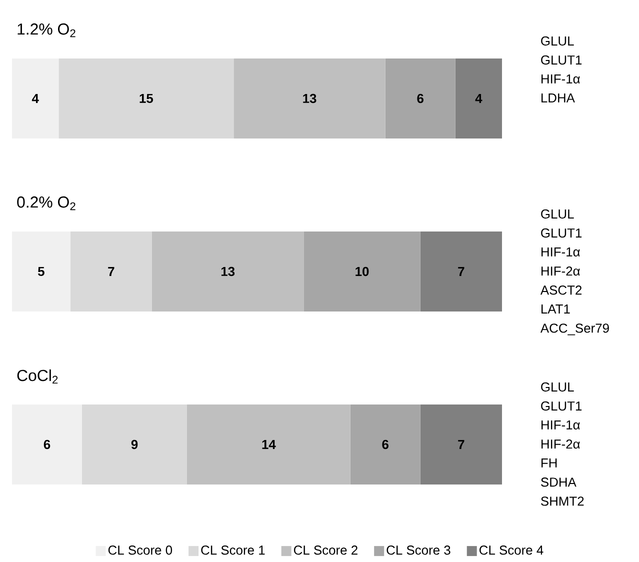 Image resolution: width=639 pixels, height=562 pixels. What do you see at coordinates (418, 550) in the screenshot?
I see `legend-label: CL Score 3` at bounding box center [418, 550].